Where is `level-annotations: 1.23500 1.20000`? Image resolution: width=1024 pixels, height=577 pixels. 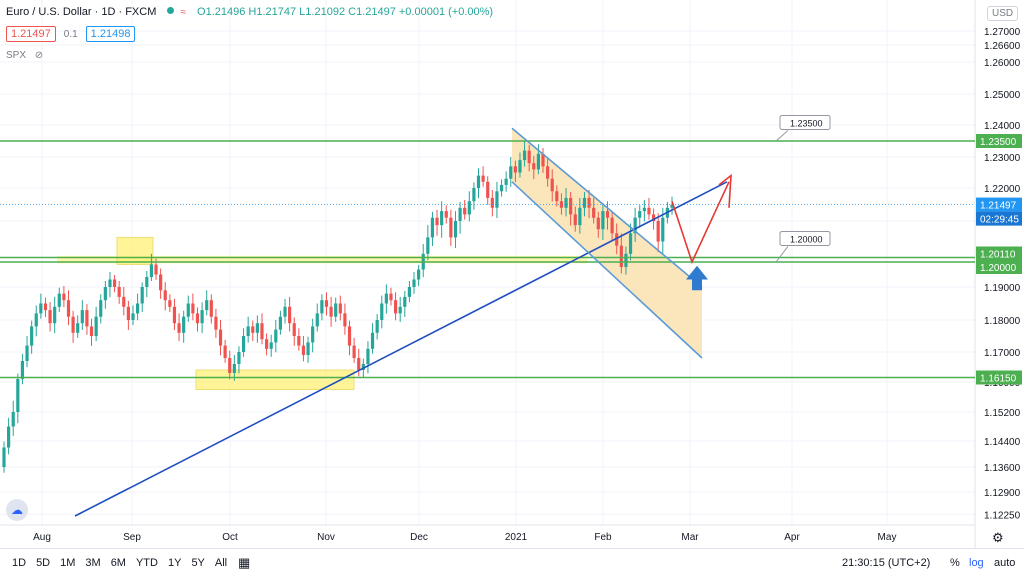
level-annotations: 1.23500 1.20000 is located at coordinates (803, 188).